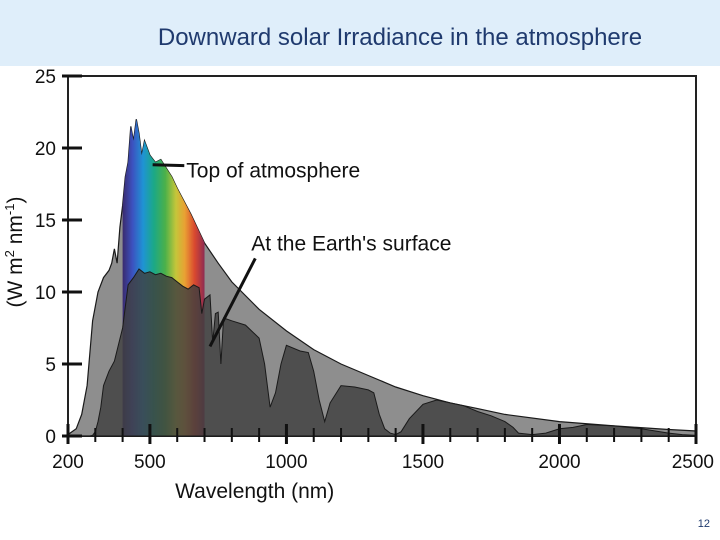 The width and height of the screenshot is (720, 540). Describe the element at coordinates (150, 462) in the screenshot. I see `x-tick-label: 500` at that location.